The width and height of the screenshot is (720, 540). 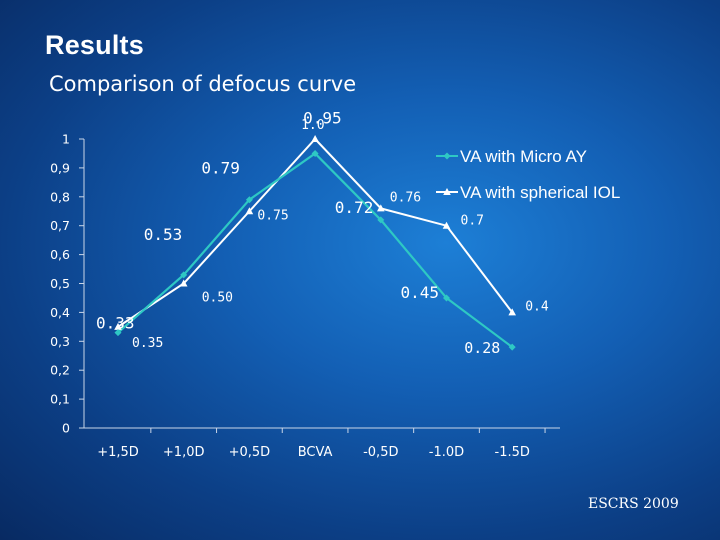 I want to click on y-tick-label: 0,6, so click(x=60, y=254).